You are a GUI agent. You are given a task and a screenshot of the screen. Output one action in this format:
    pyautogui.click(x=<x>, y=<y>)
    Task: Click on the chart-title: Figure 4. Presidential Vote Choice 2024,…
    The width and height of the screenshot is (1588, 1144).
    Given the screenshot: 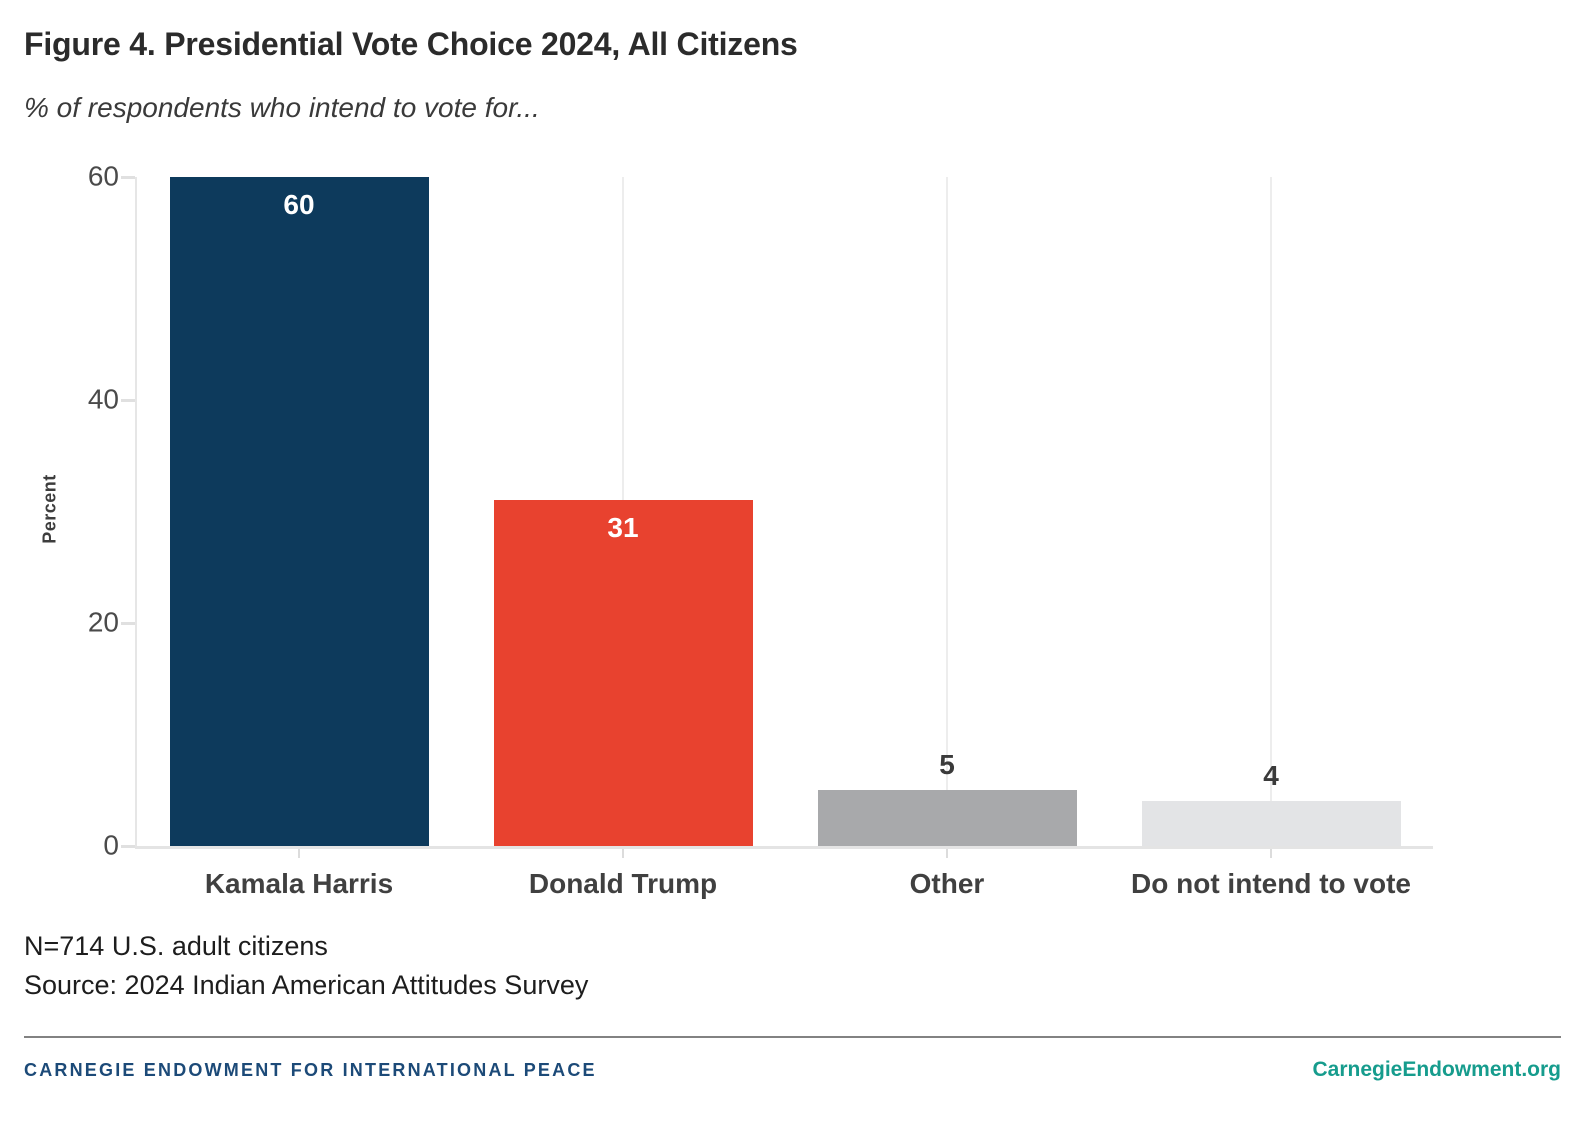 What is the action you would take?
    pyautogui.click(x=411, y=44)
    